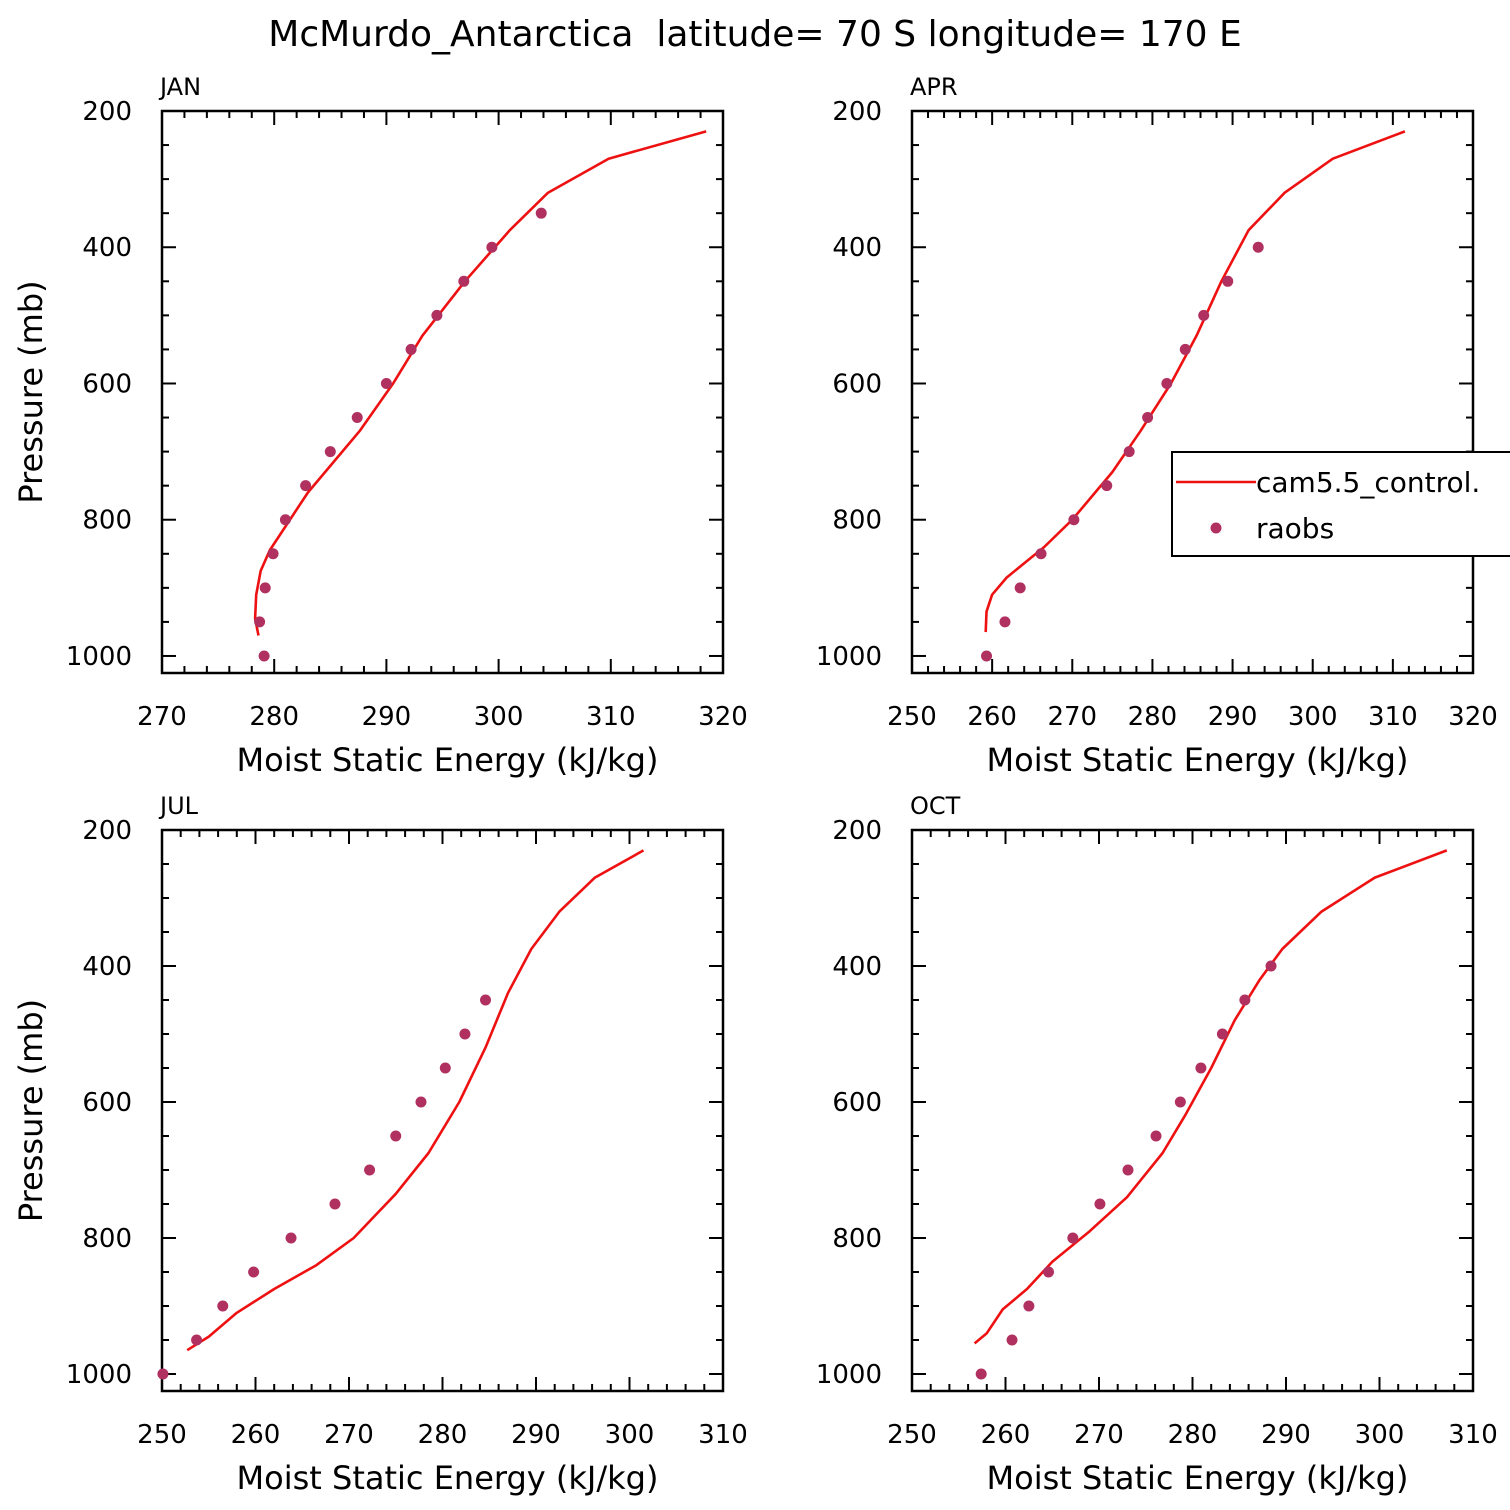 Image resolution: width=1510 pixels, height=1510 pixels. I want to click on legend-label-model: cam5.5_control., so click(1368, 482).